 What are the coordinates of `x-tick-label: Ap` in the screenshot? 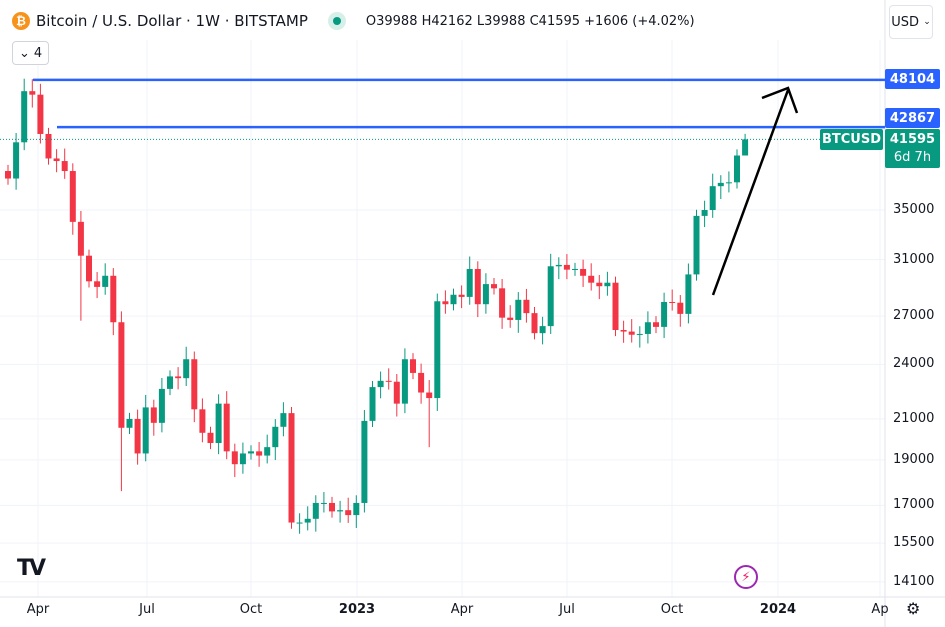 It's located at (880, 609).